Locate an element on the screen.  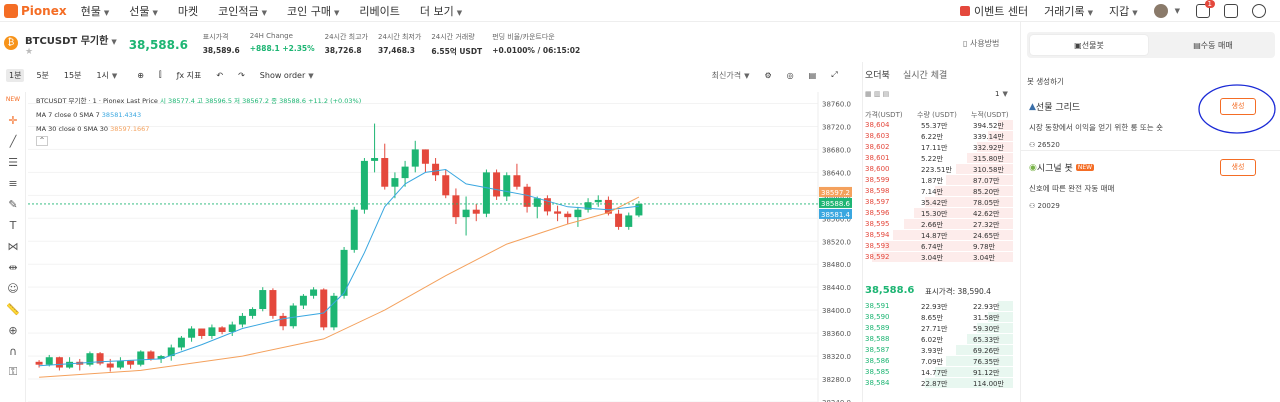
tab-orderbook: 오더북 is located at coordinates (877, 76).